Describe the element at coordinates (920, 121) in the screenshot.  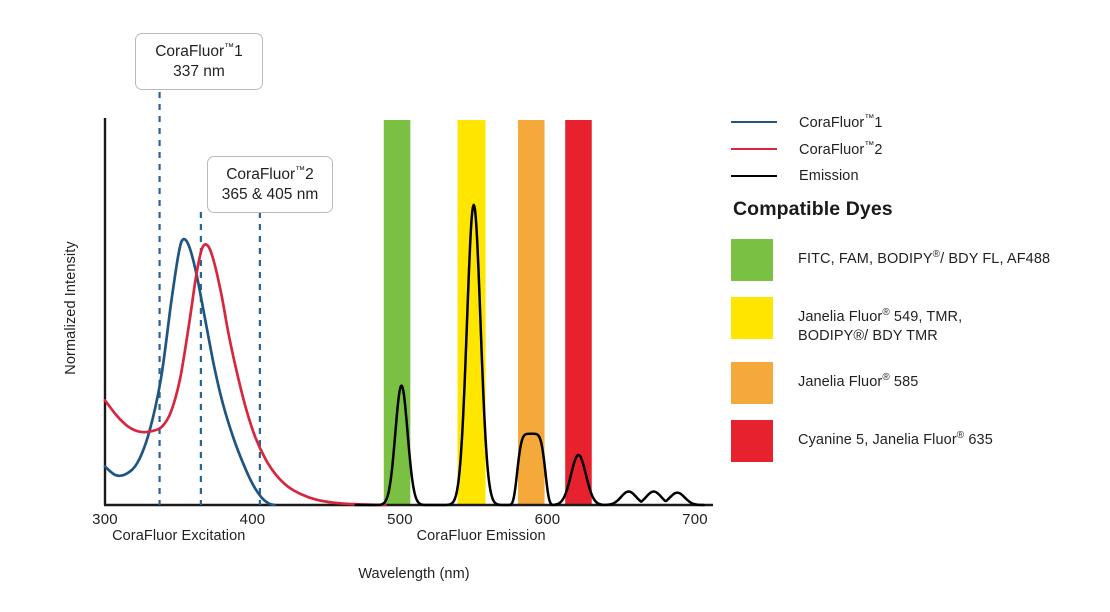
I see `legend-item-0: CoraFluor™1` at that location.